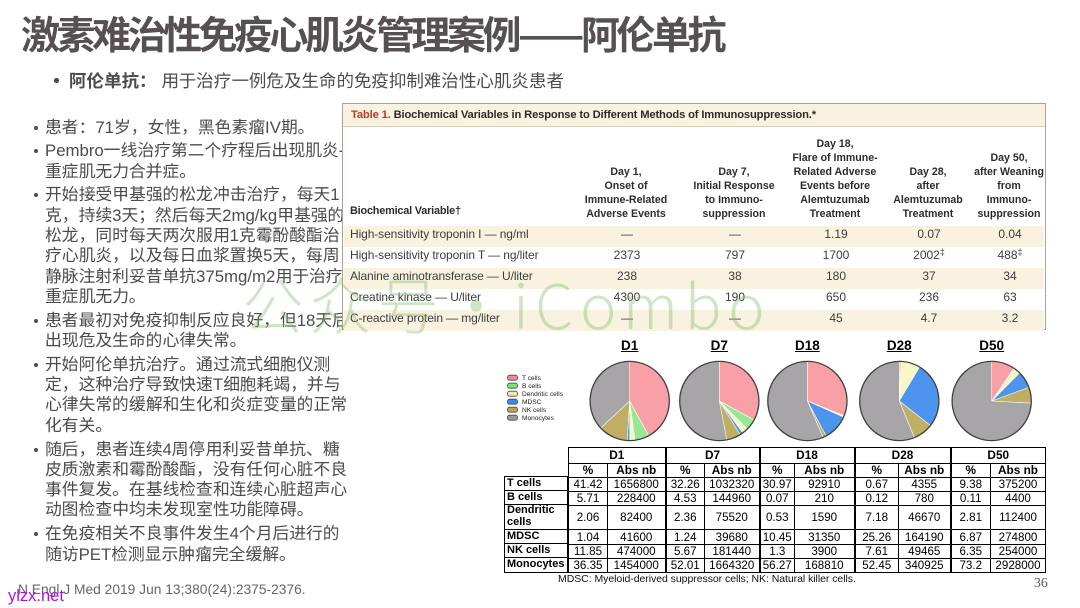  Describe the element at coordinates (543, 394) in the screenshot. I see `svg-text: Dendritic cells` at that location.